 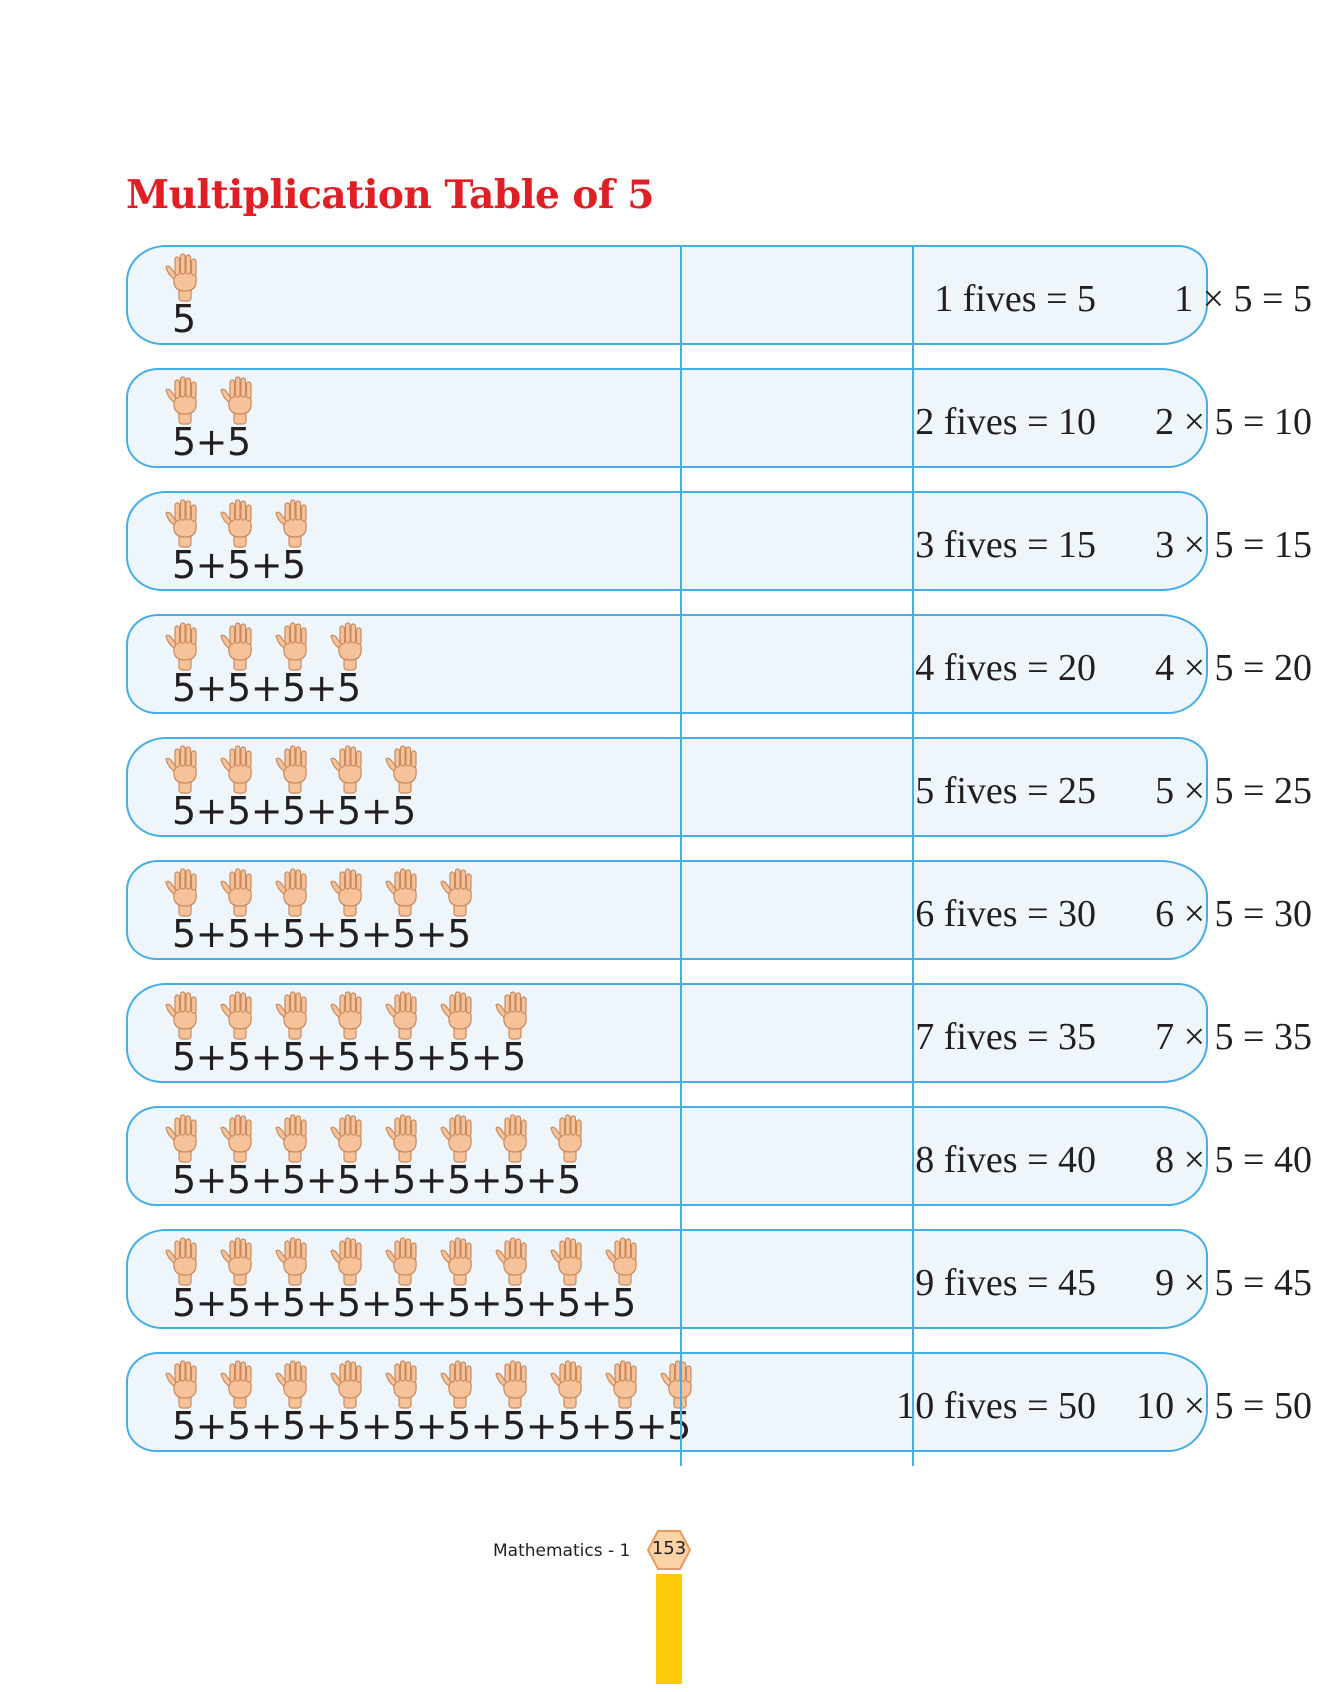 I want to click on repeated-addition: 5+5+5+5+5+5+5+5+5, so click(x=404, y=1303).